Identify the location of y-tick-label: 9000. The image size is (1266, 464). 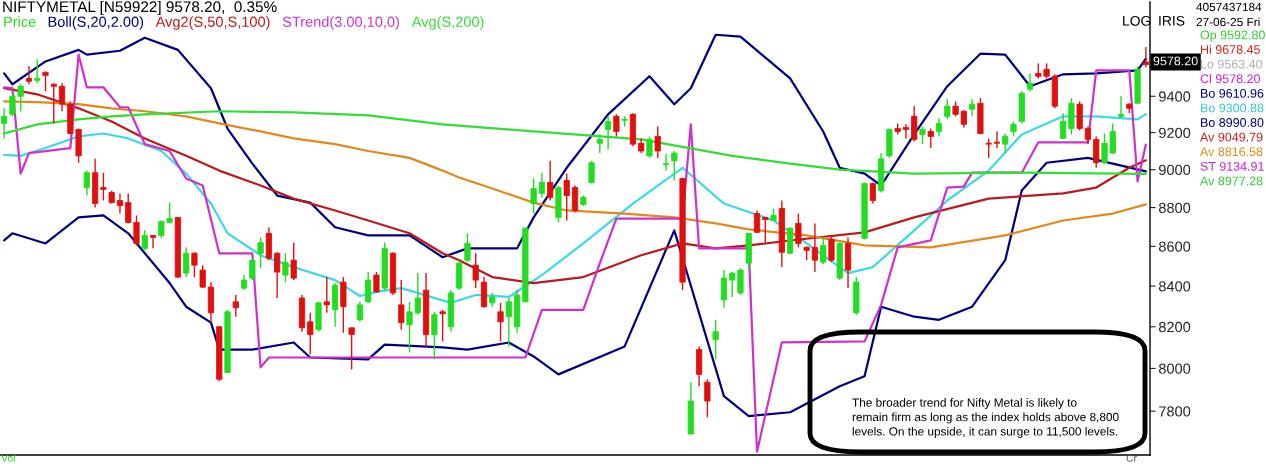
(1175, 170).